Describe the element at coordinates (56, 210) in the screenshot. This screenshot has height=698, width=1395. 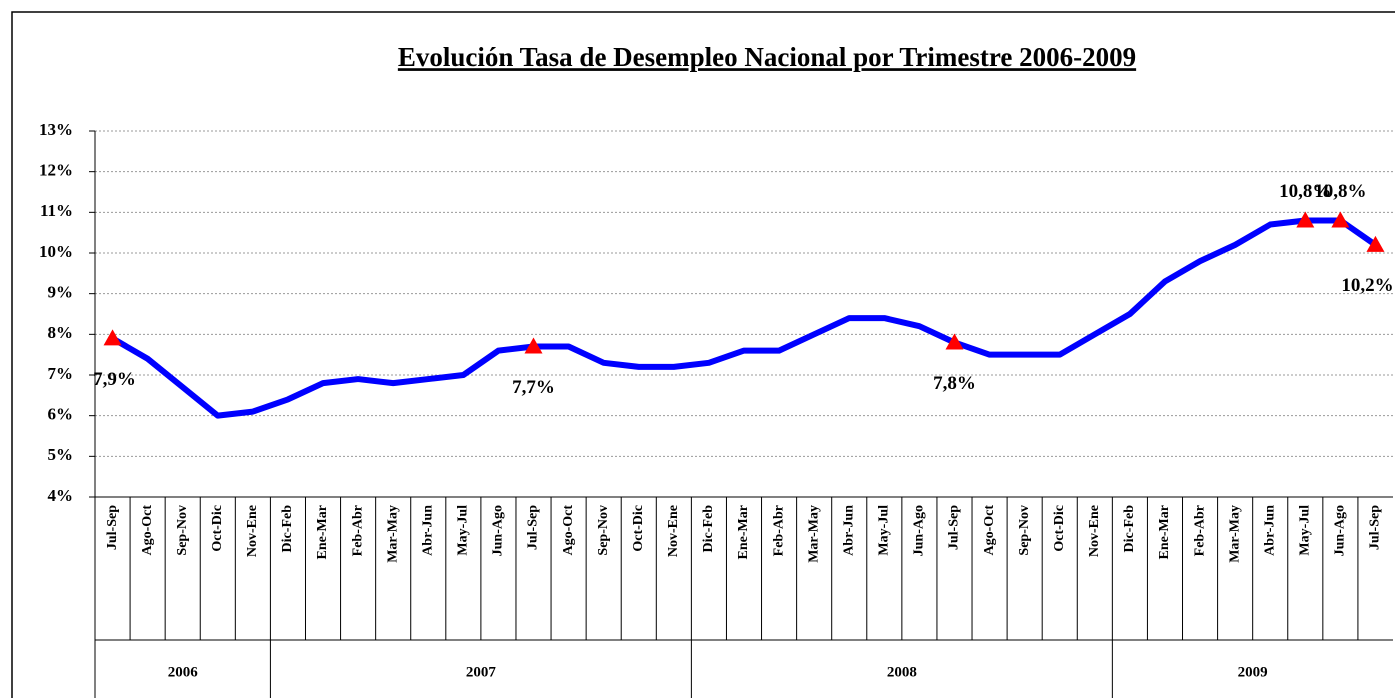
I see `y-tick-label: 11%` at that location.